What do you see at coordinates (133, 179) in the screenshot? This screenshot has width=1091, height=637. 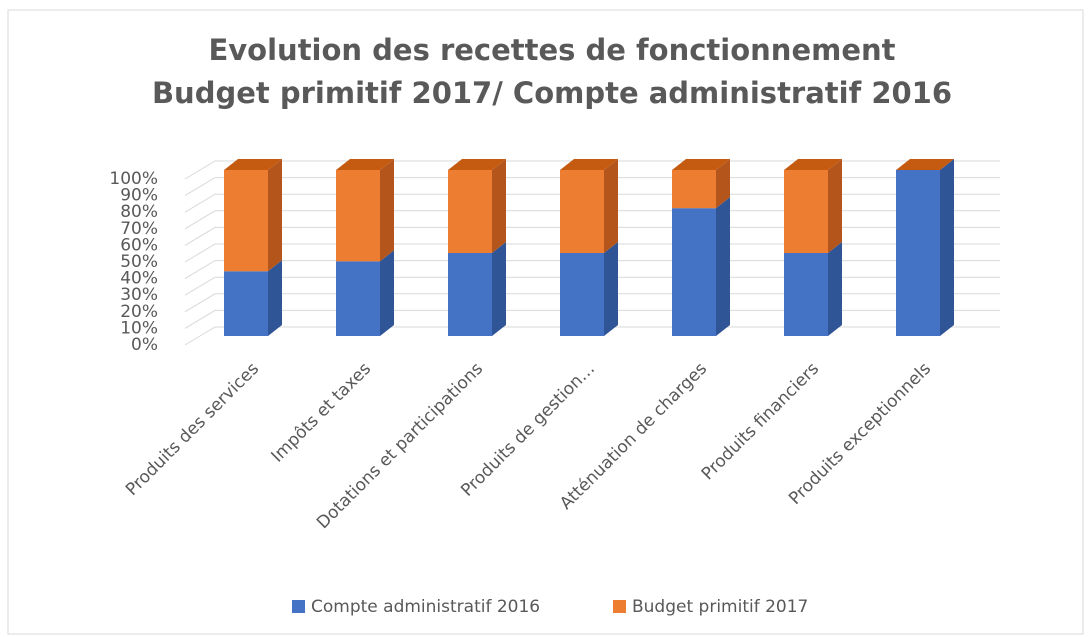 I see `y-tick-label: 100%` at bounding box center [133, 179].